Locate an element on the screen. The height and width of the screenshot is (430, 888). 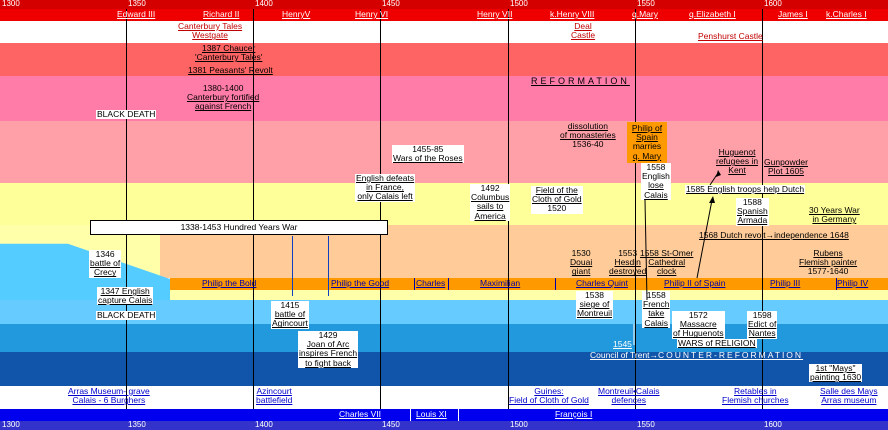
douai-giant-label: 1530 Douai giant is located at coordinates (581, 262).